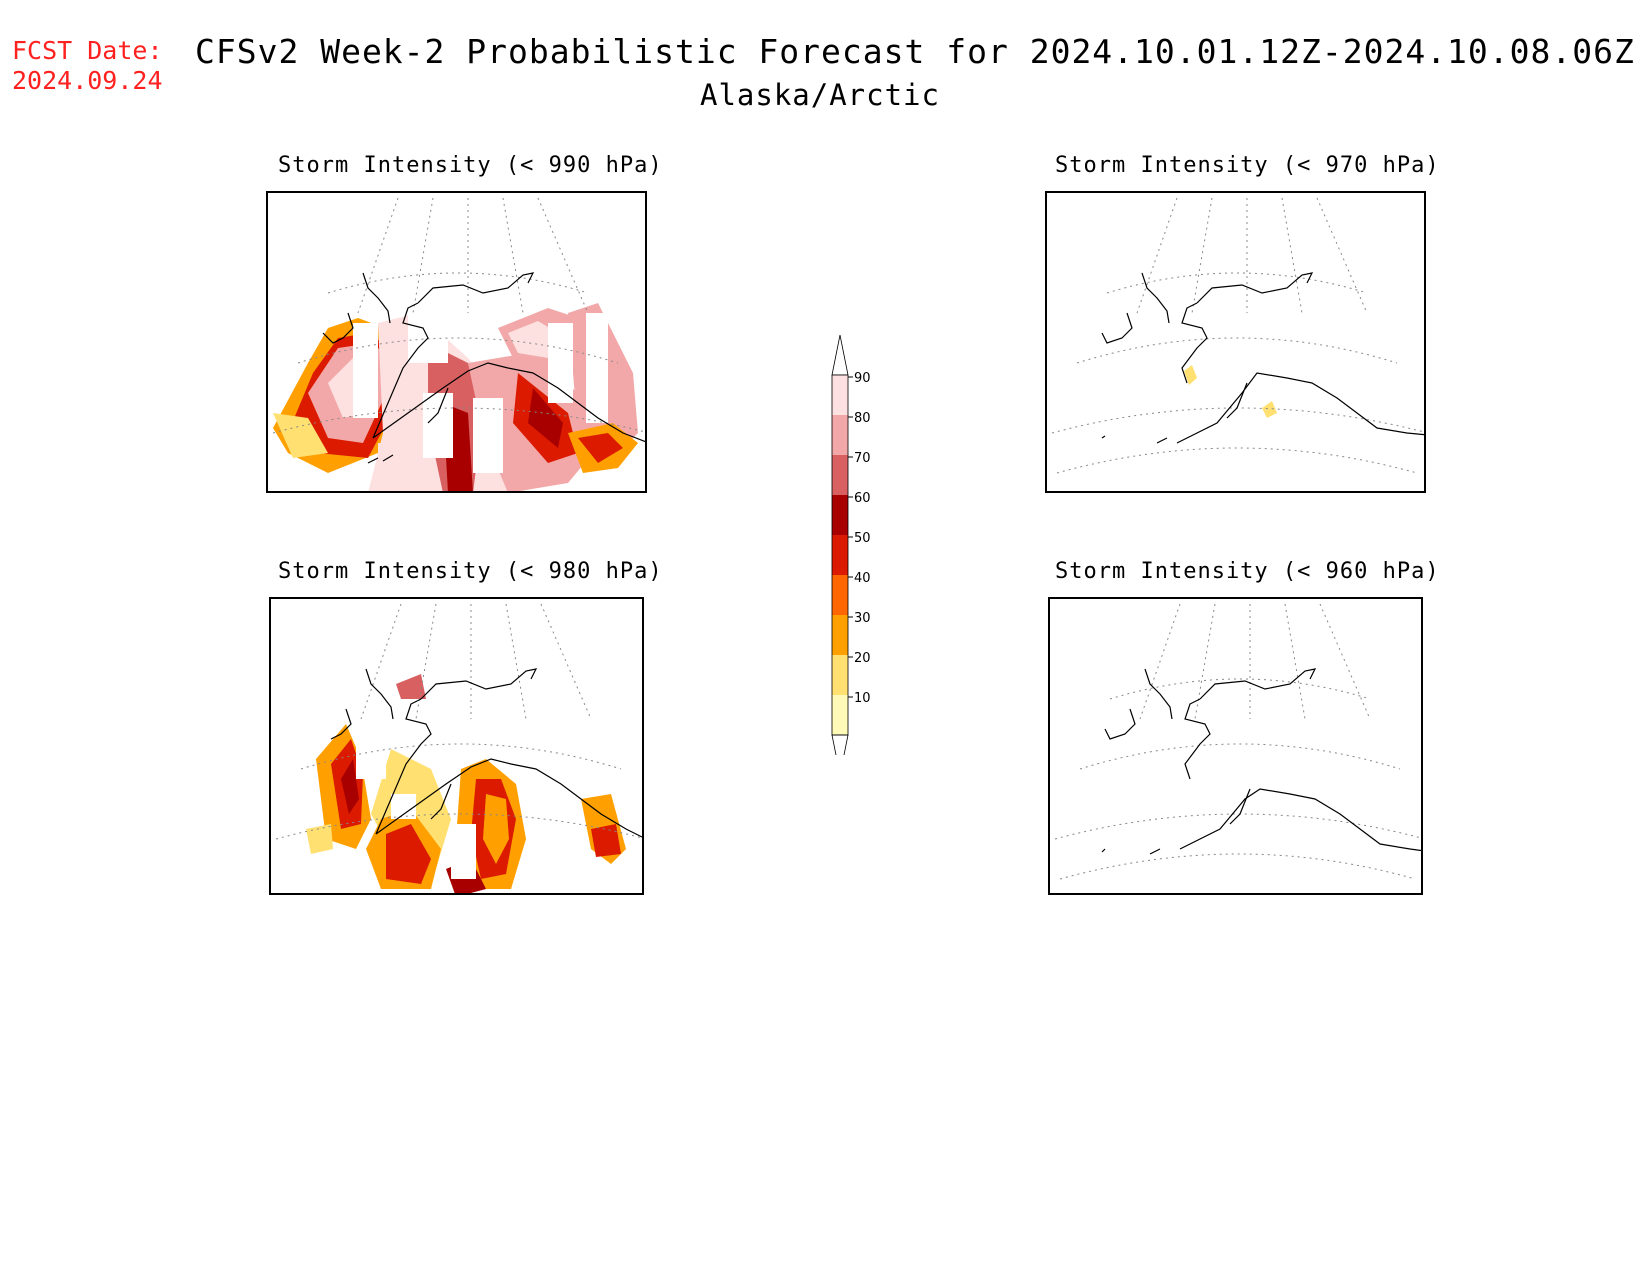 The width and height of the screenshot is (1650, 1275). Describe the element at coordinates (862, 658) in the screenshot. I see `colorbar-label-20: 20` at that location.